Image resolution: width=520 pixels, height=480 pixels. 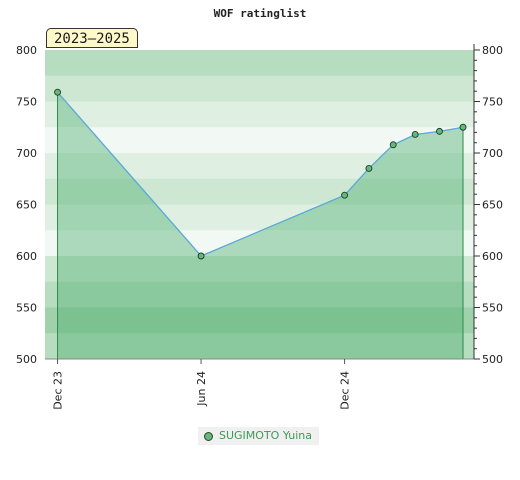 I want to click on x-tick-label: Dec 24, so click(x=345, y=390).